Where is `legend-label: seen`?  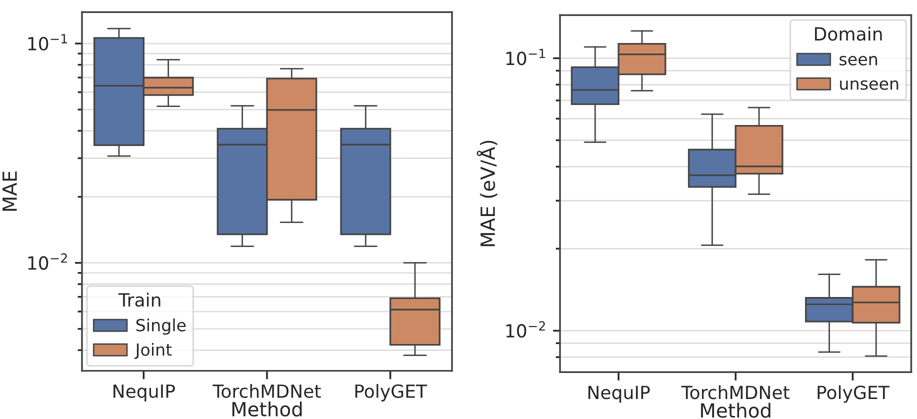
legend-label: seen is located at coordinates (859, 61).